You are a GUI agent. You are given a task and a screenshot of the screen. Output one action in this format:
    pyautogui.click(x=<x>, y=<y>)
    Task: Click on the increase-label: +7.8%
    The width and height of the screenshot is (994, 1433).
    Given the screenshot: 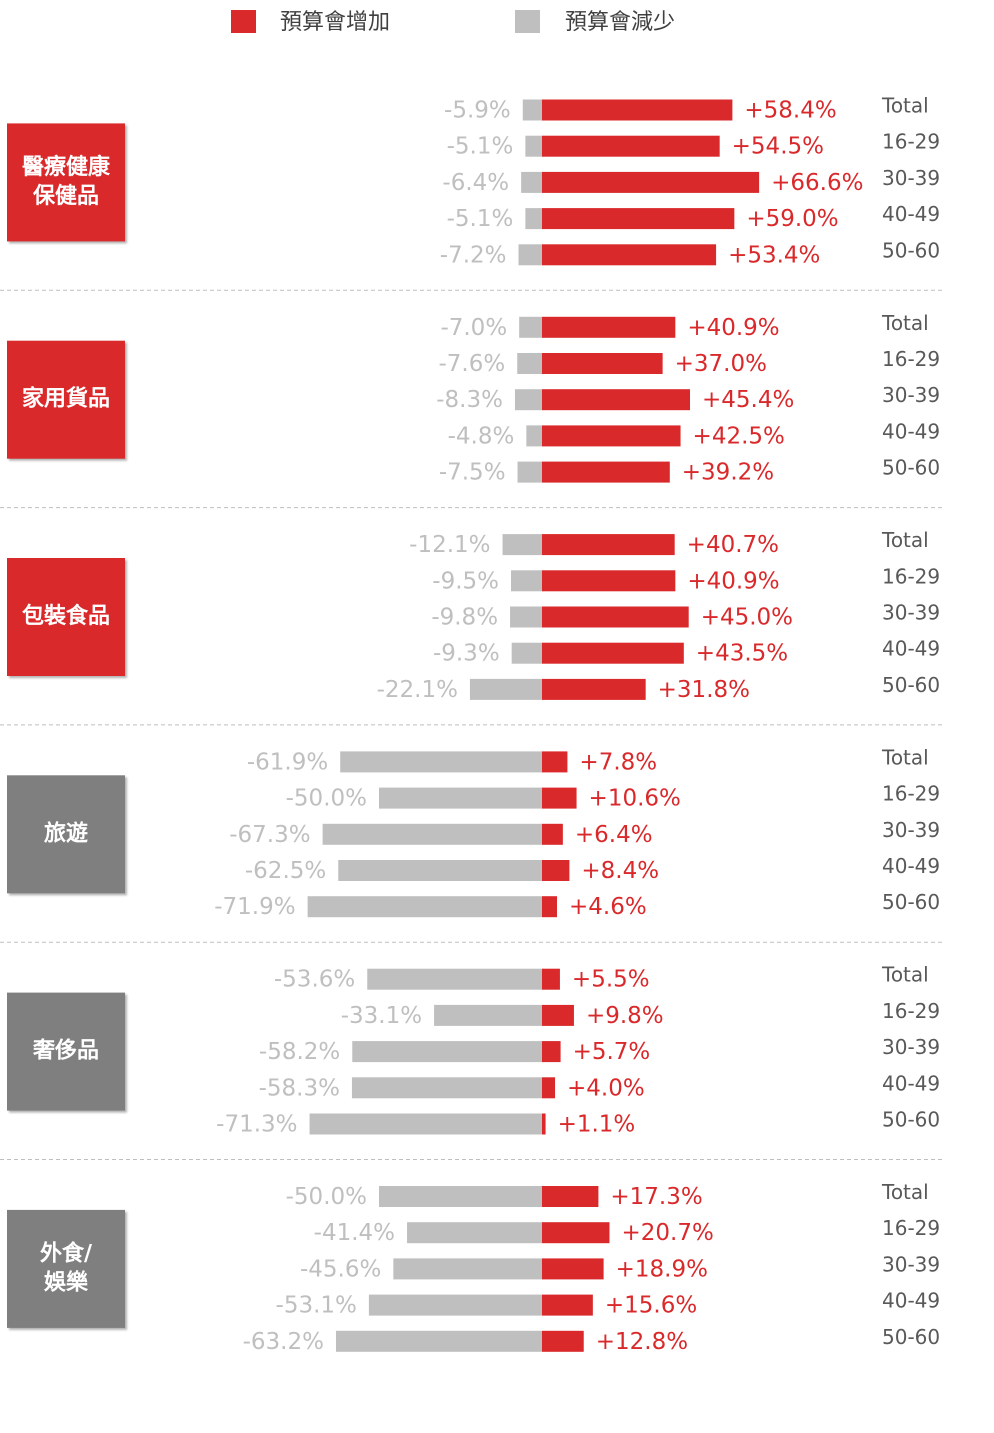 What is the action you would take?
    pyautogui.click(x=618, y=762)
    